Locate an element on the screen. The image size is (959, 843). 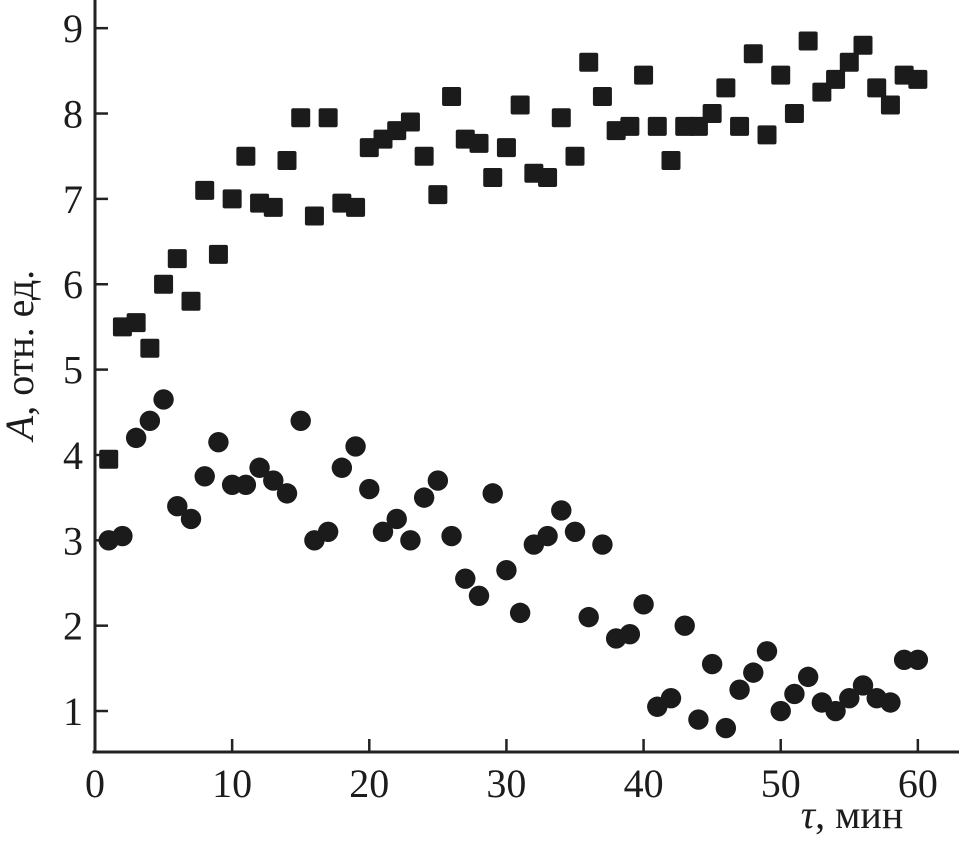
x-tick-labels: 0 10 20 30 40 50 60 is located at coordinates (511, 783).